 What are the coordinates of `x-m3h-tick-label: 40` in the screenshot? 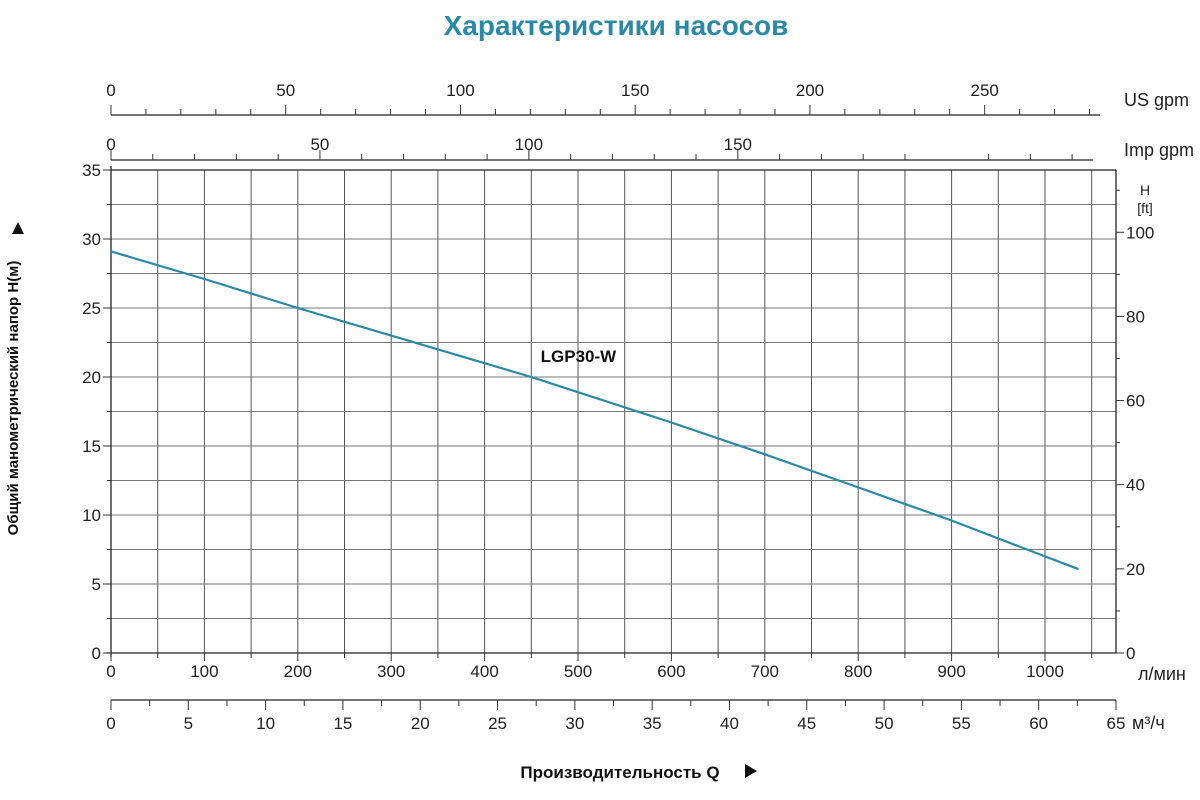 It's located at (729, 723).